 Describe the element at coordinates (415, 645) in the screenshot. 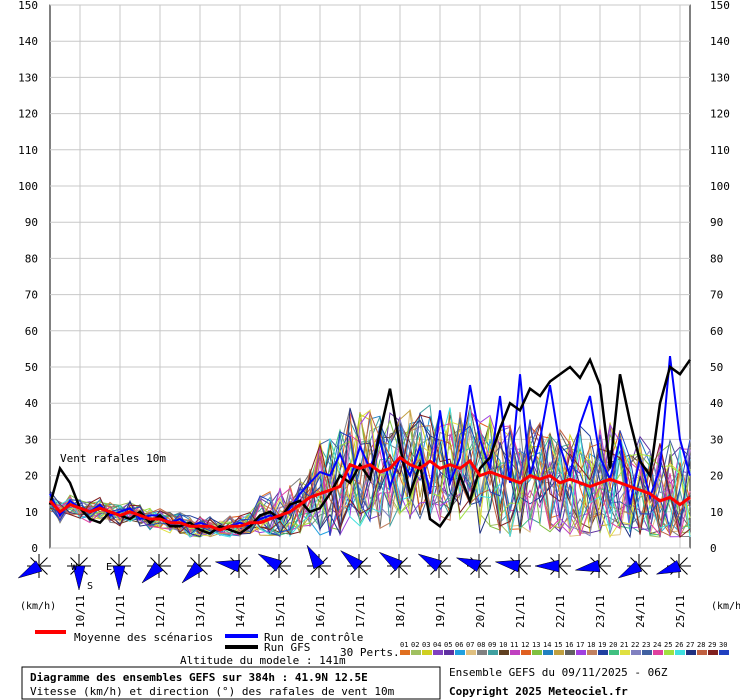

I see `perturbation-id: 02` at that location.